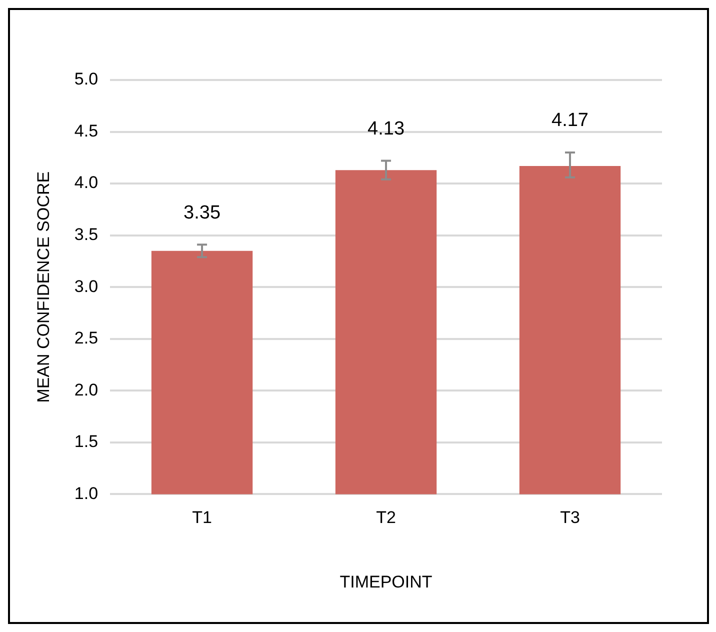 The width and height of the screenshot is (716, 632). What do you see at coordinates (570, 518) in the screenshot?
I see `x-tick-label: T3` at bounding box center [570, 518].